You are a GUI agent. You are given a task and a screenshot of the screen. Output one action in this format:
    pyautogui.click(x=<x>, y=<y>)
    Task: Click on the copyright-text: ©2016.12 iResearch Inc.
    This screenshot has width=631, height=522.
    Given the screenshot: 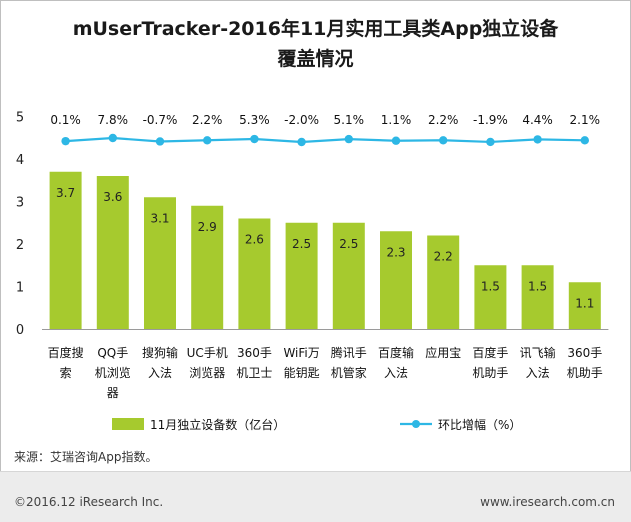 What is the action you would take?
    pyautogui.click(x=89, y=502)
    